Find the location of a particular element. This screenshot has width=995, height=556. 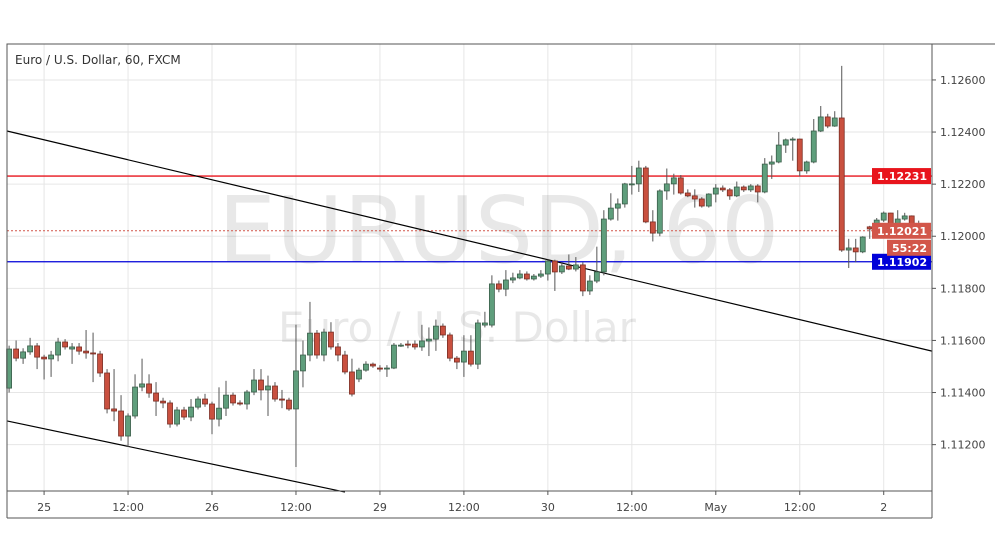

countdown-label: 55:22 is located at coordinates (909, 248).